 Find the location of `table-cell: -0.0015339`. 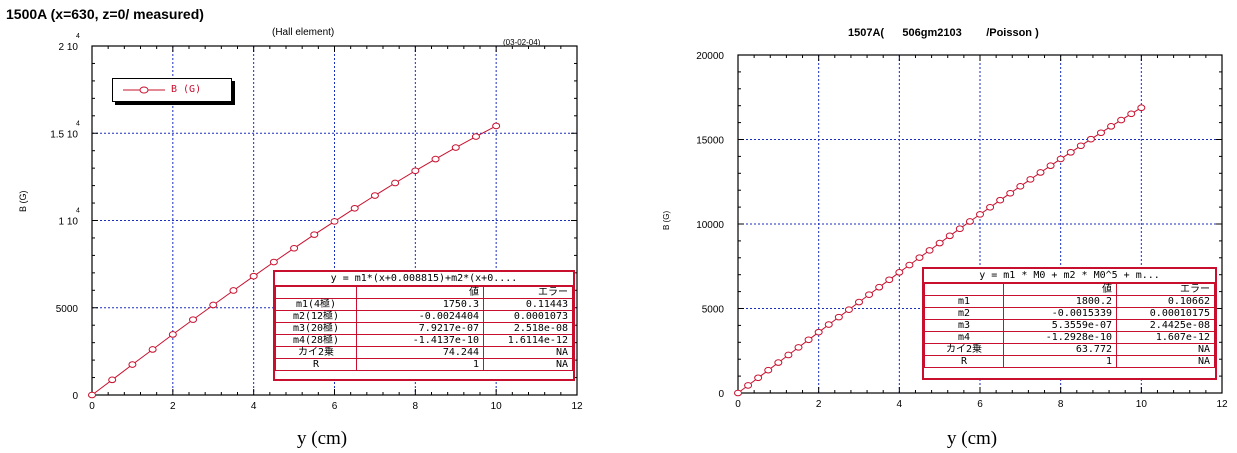

table-cell: -0.0015339 is located at coordinates (1060, 313).